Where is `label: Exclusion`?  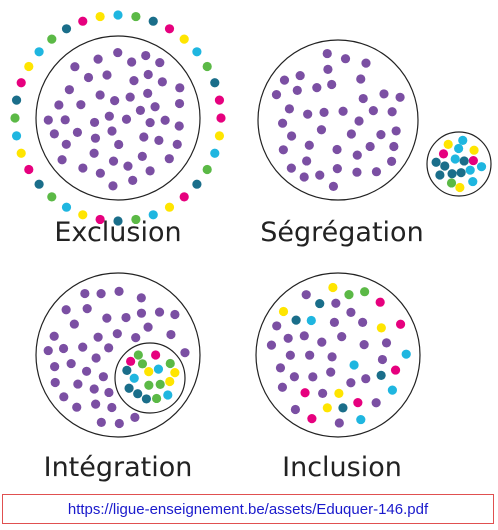
label: Exclusion is located at coordinates (117, 232).